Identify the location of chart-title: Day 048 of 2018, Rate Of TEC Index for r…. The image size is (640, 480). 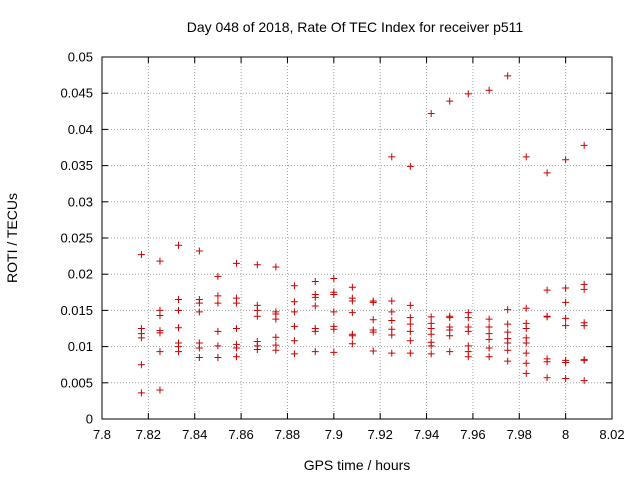
(355, 27).